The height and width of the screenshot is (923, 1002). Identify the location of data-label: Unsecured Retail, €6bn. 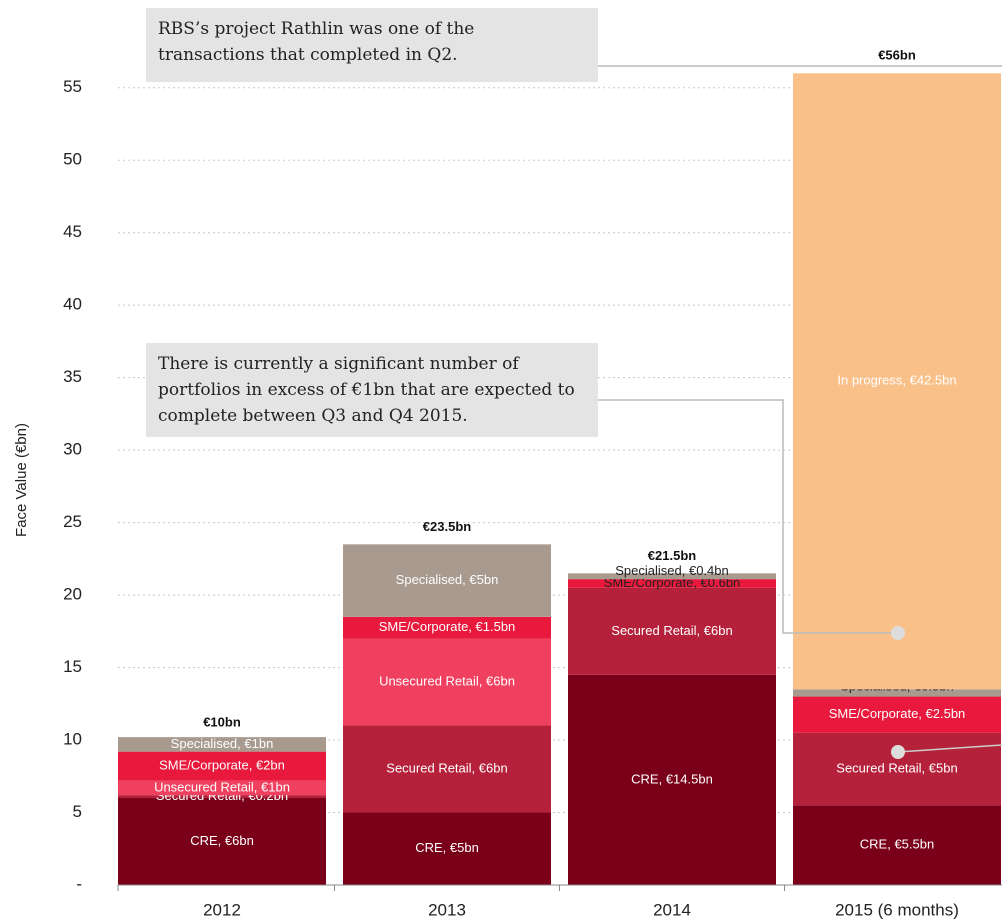
(447, 680).